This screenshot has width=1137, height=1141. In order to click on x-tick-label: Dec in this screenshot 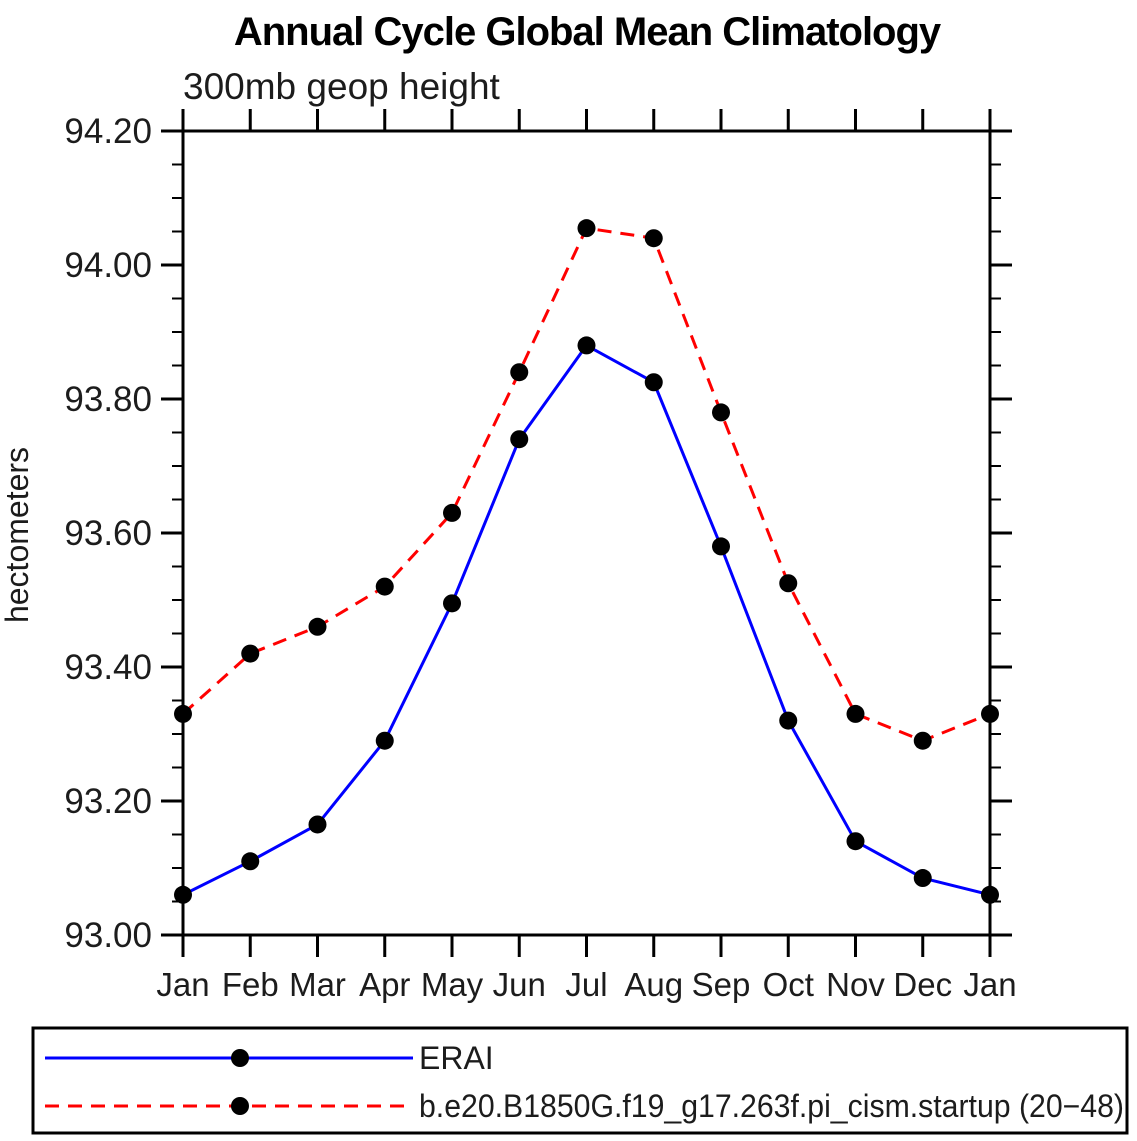, I will do `click(922, 984)`.